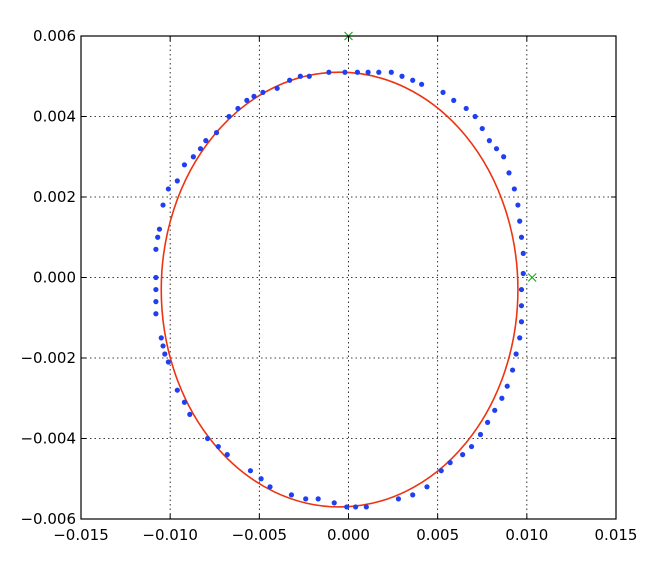 The height and width of the screenshot is (567, 665). I want to click on y-tick-label: 0.002, so click(54, 197).